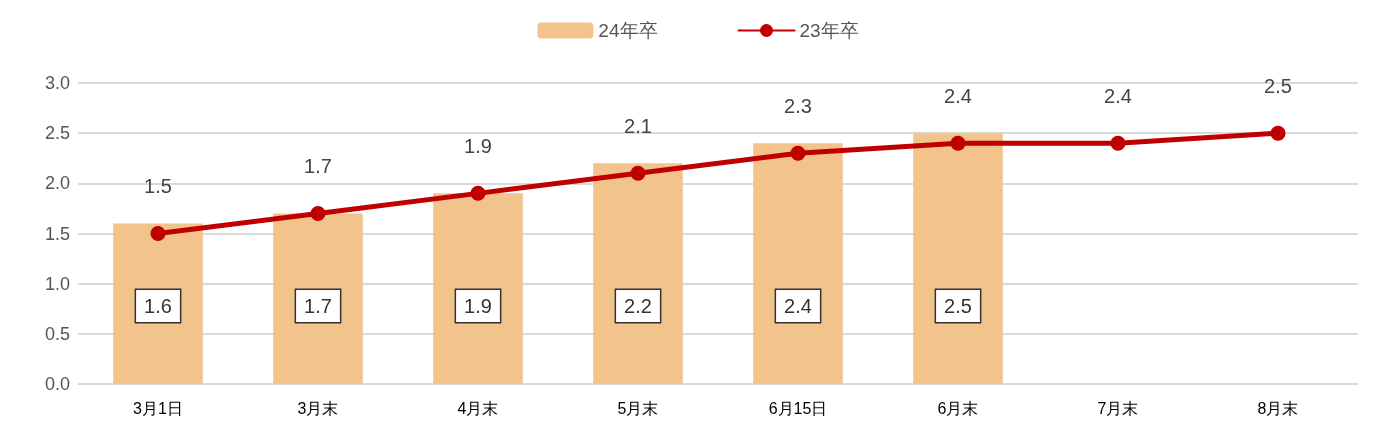 This screenshot has height=442, width=1396. What do you see at coordinates (57, 183) in the screenshot?
I see `y-tick-label: 2.0` at bounding box center [57, 183].